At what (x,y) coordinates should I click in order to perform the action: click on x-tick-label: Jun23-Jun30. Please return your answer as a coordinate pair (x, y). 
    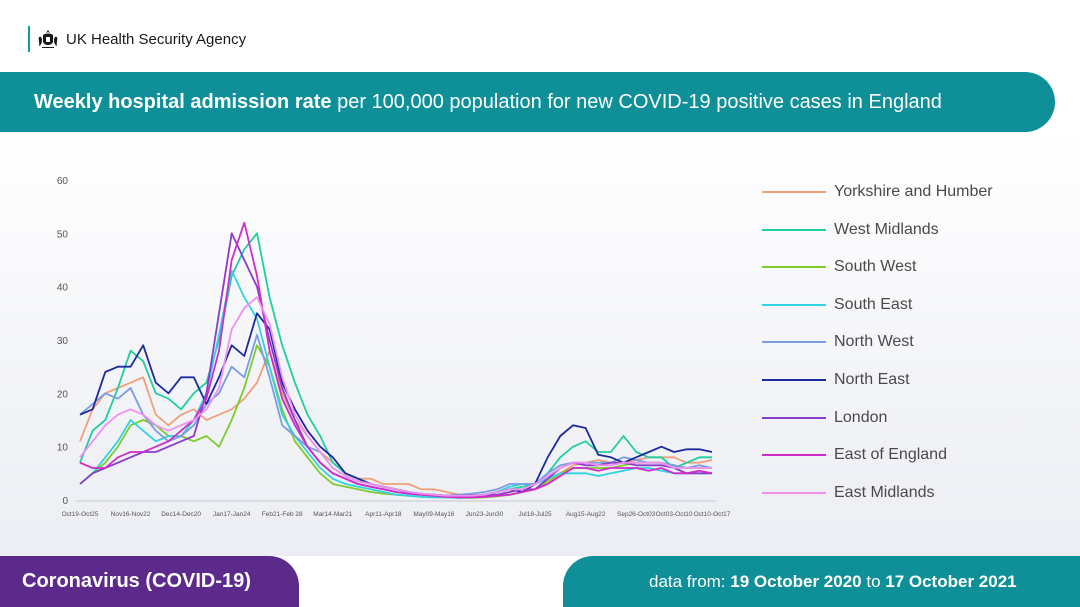
    Looking at the image, I should click on (485, 514).